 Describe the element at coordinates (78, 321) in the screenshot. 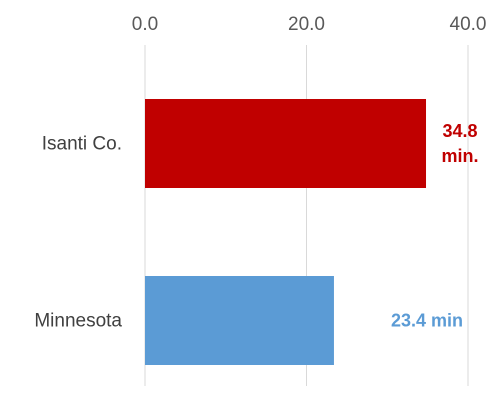

I see `category-label: Minnesota` at that location.